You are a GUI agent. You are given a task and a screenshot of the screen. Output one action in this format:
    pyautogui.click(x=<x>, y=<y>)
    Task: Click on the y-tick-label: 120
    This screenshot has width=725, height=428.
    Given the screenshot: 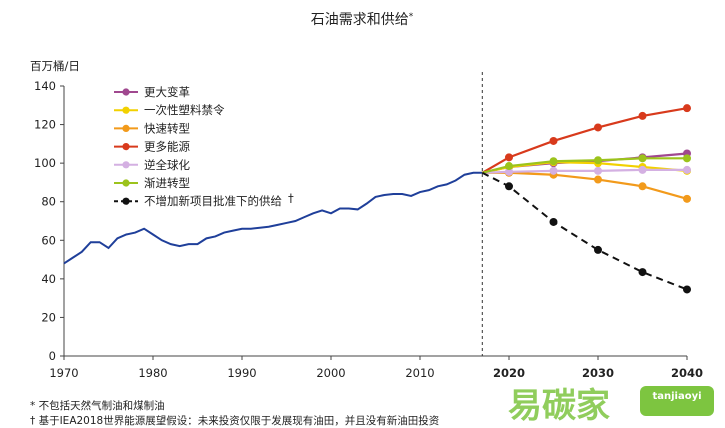 What is the action you would take?
    pyautogui.click(x=45, y=125)
    